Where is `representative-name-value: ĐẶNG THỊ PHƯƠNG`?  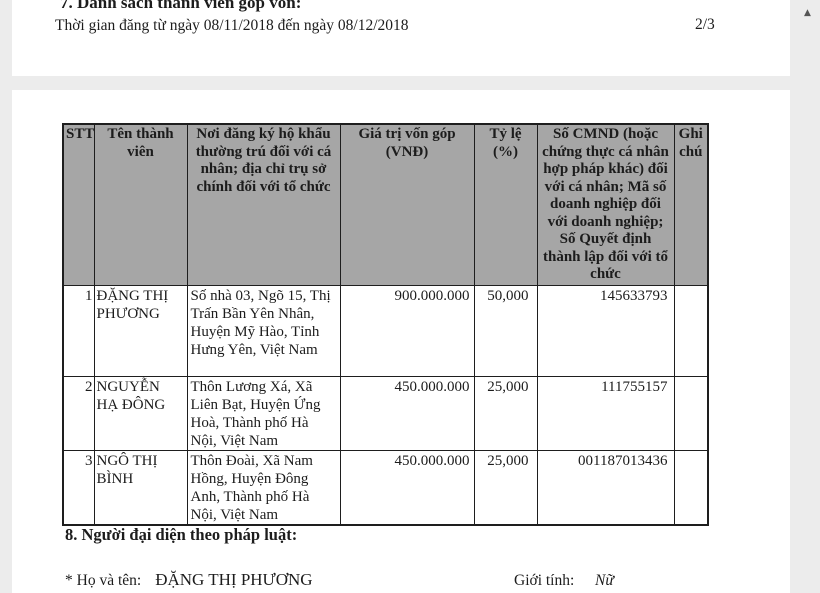 representative-name-value: ĐẶNG THỊ PHƯƠNG is located at coordinates (234, 579).